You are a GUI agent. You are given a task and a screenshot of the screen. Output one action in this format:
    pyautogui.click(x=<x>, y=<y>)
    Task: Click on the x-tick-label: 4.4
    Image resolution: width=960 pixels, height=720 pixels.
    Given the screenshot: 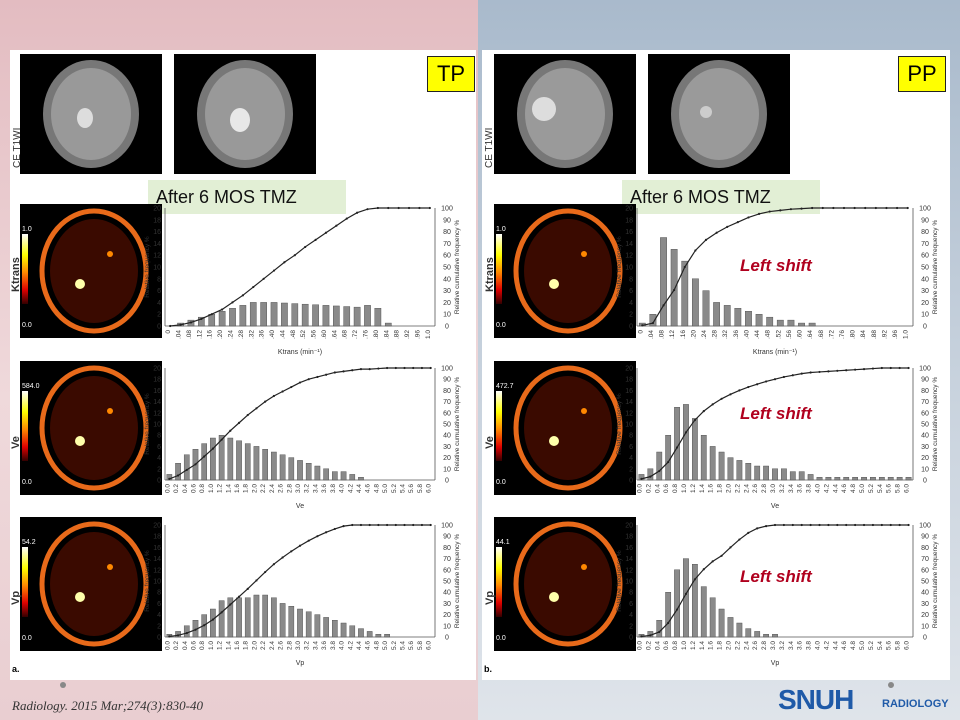 What is the action you would take?
    pyautogui.click(x=835, y=645)
    